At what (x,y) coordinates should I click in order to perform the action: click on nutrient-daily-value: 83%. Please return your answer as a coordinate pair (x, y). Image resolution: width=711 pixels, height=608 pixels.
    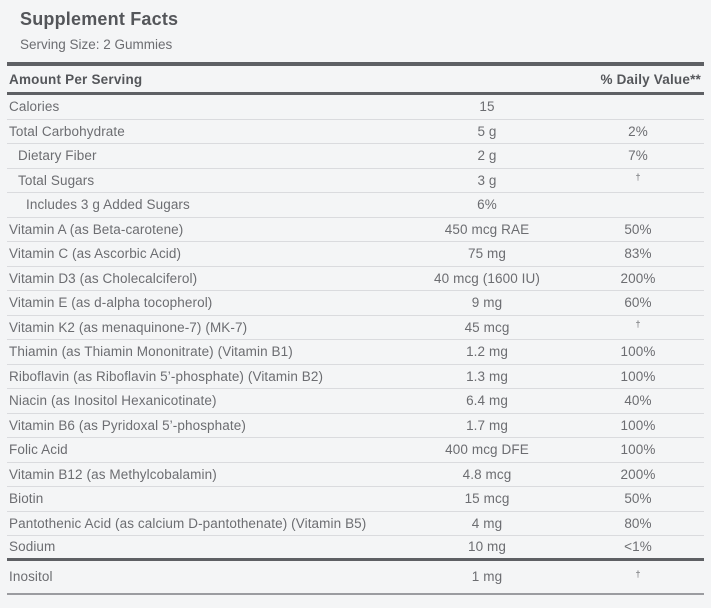
    Looking at the image, I should click on (638, 254).